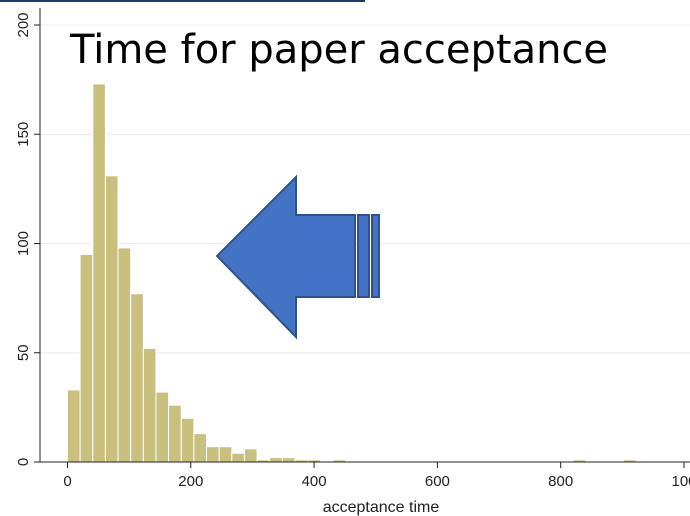  Describe the element at coordinates (381, 507) in the screenshot. I see `x-axis-title: acceptance time` at that location.